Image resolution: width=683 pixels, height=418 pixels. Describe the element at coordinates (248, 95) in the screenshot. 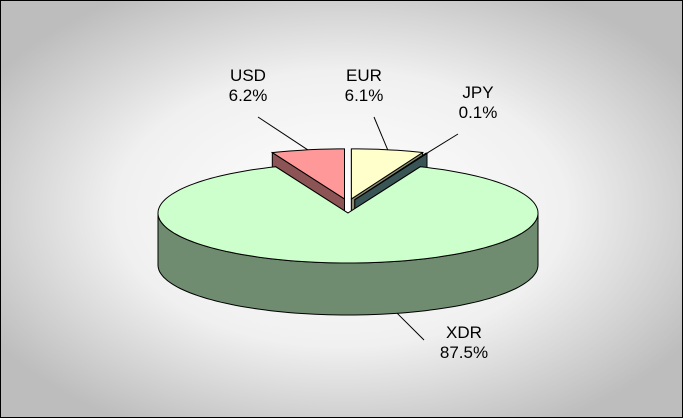

I see `slice-value-label: 6.2%` at that location.